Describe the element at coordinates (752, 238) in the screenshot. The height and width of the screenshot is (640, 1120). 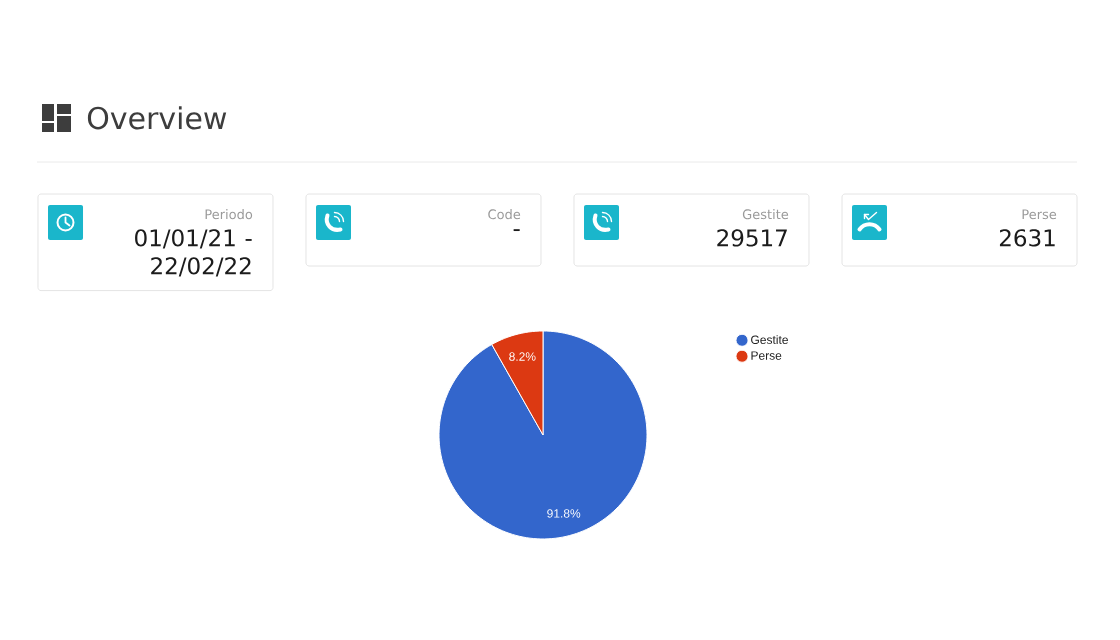
I see `text: 29517` at that location.